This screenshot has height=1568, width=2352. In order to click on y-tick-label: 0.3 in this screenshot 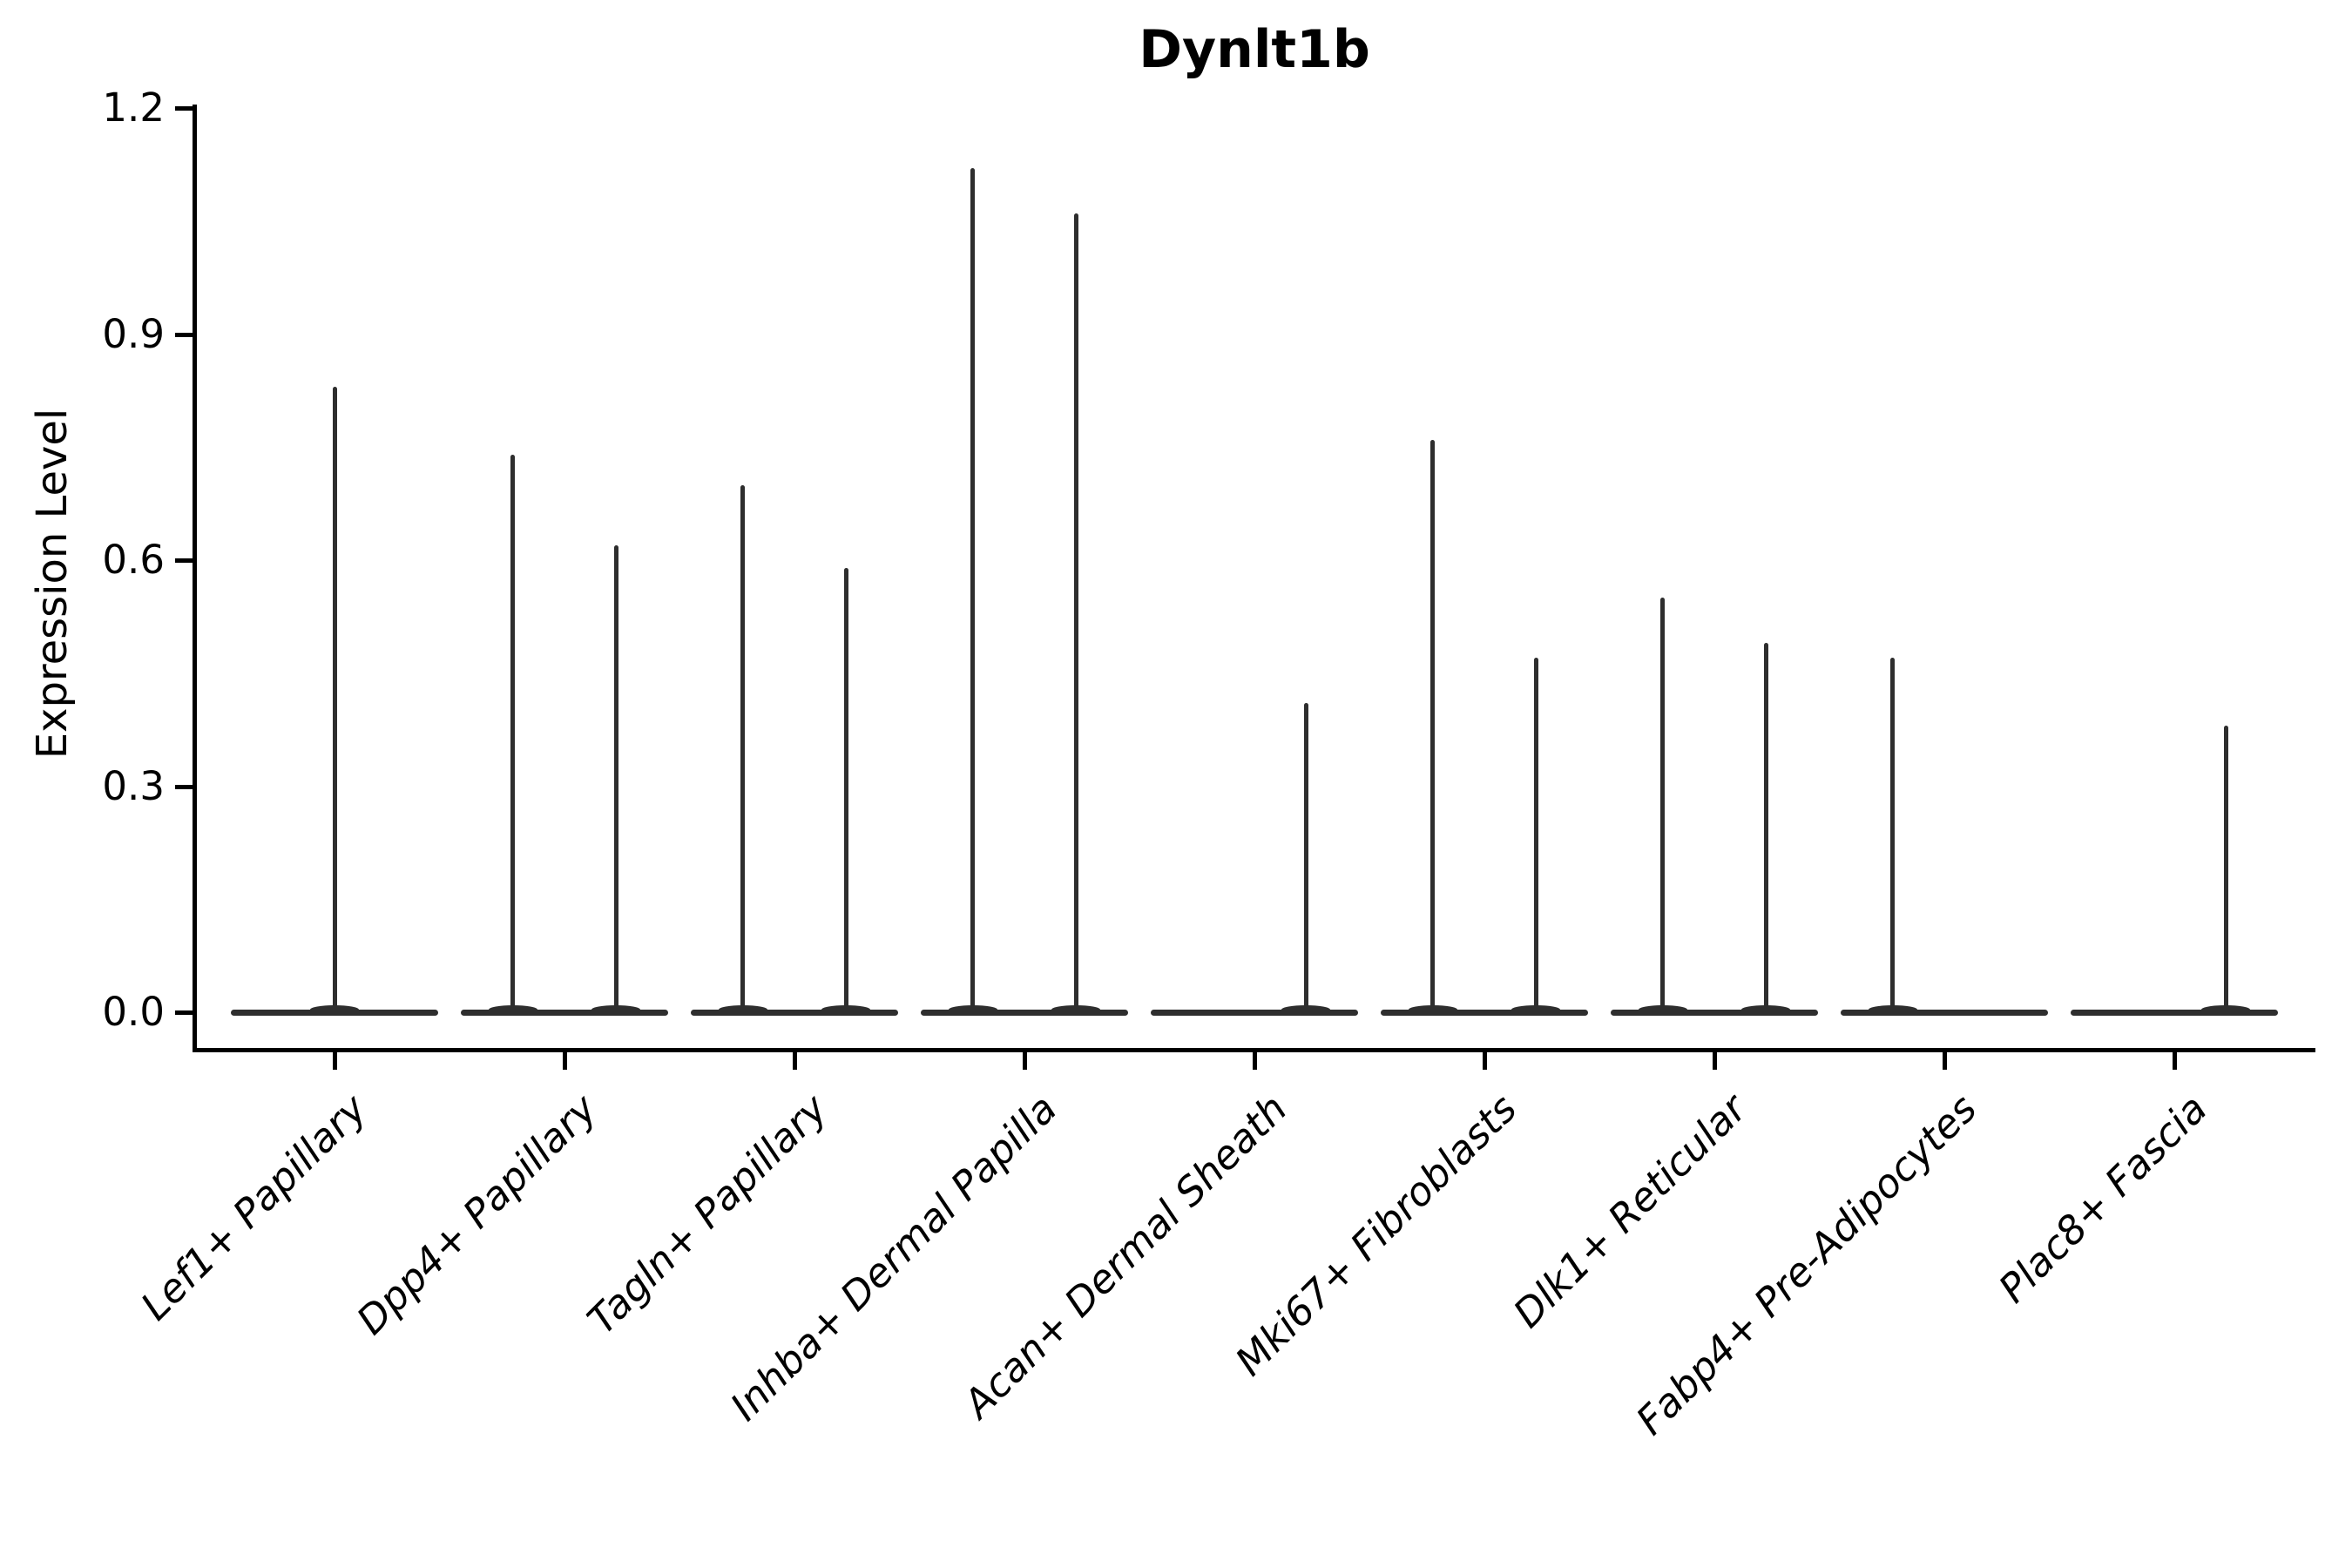, I will do `click(134, 785)`.